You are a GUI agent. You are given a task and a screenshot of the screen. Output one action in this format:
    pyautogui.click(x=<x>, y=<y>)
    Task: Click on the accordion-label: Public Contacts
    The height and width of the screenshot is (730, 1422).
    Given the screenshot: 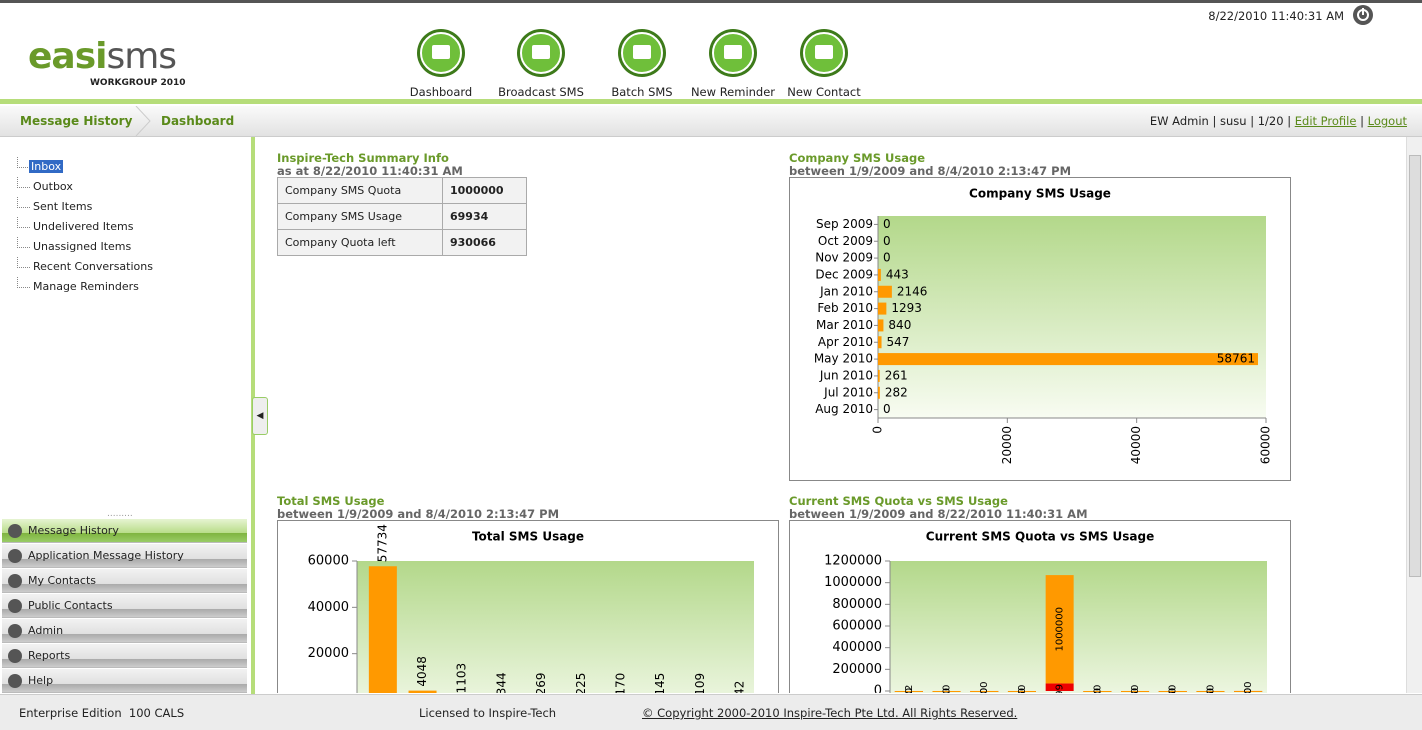 What is the action you would take?
    pyautogui.click(x=70, y=605)
    